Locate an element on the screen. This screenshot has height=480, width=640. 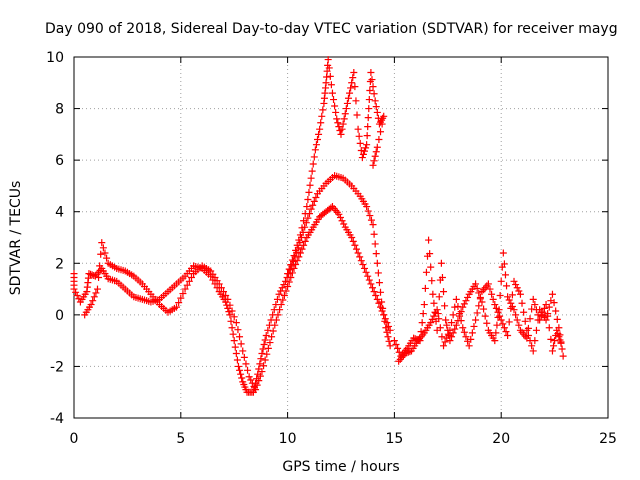
y-tick-label: -2 is located at coordinates (57, 367).